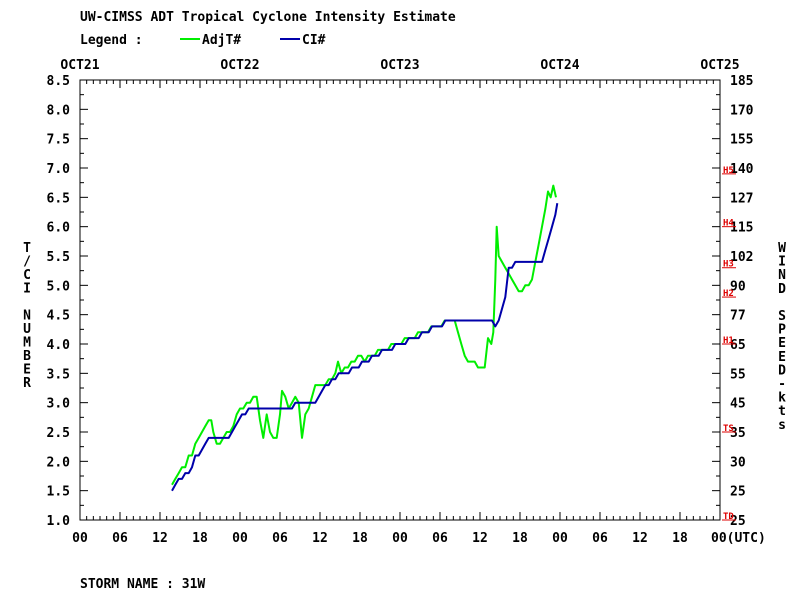 The width and height of the screenshot is (800, 600). Describe the element at coordinates (782, 384) in the screenshot. I see `axis-title-char: -` at that location.